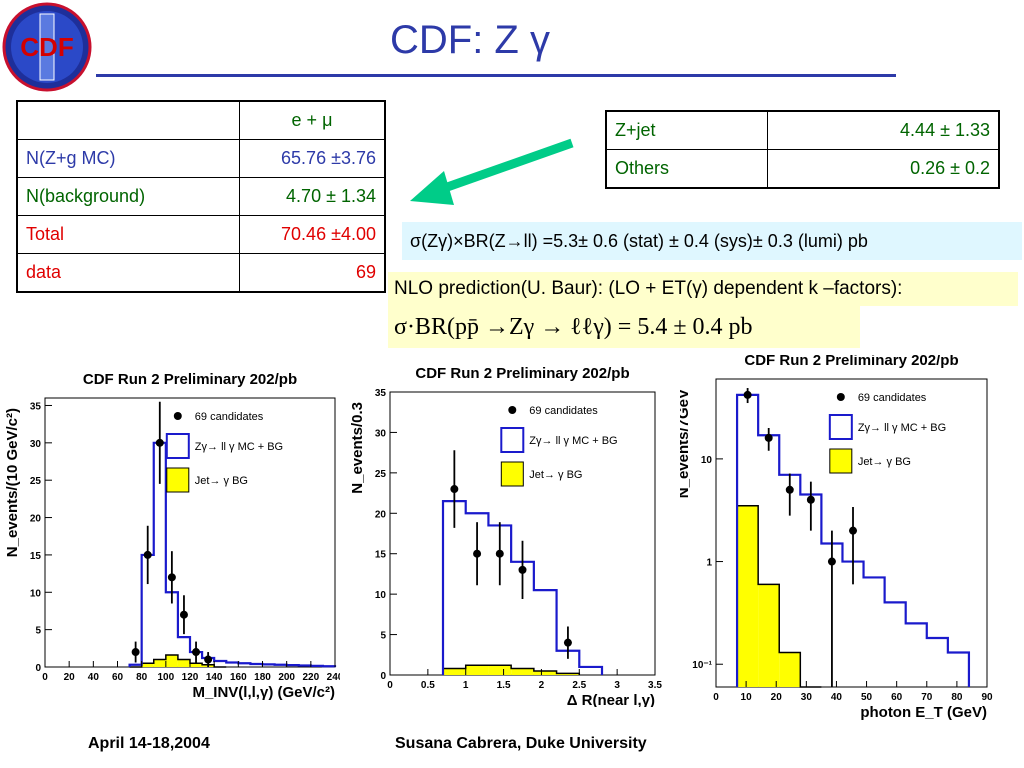  I want to click on mc-series-line, so click(232, 554).